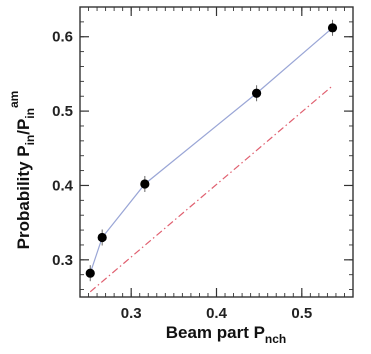  What do you see at coordinates (23, 197) in the screenshot?
I see `y-axis-title-main: Probability P` at bounding box center [23, 197].